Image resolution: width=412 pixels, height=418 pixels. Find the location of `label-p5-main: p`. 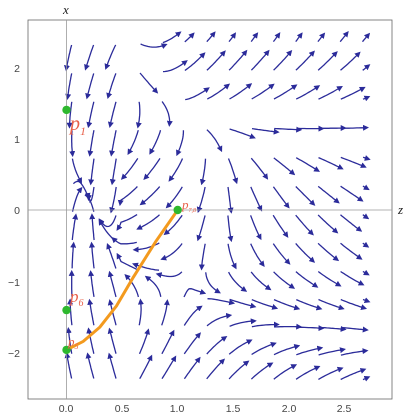

label-p5-main: p is located at coordinates (71, 341).